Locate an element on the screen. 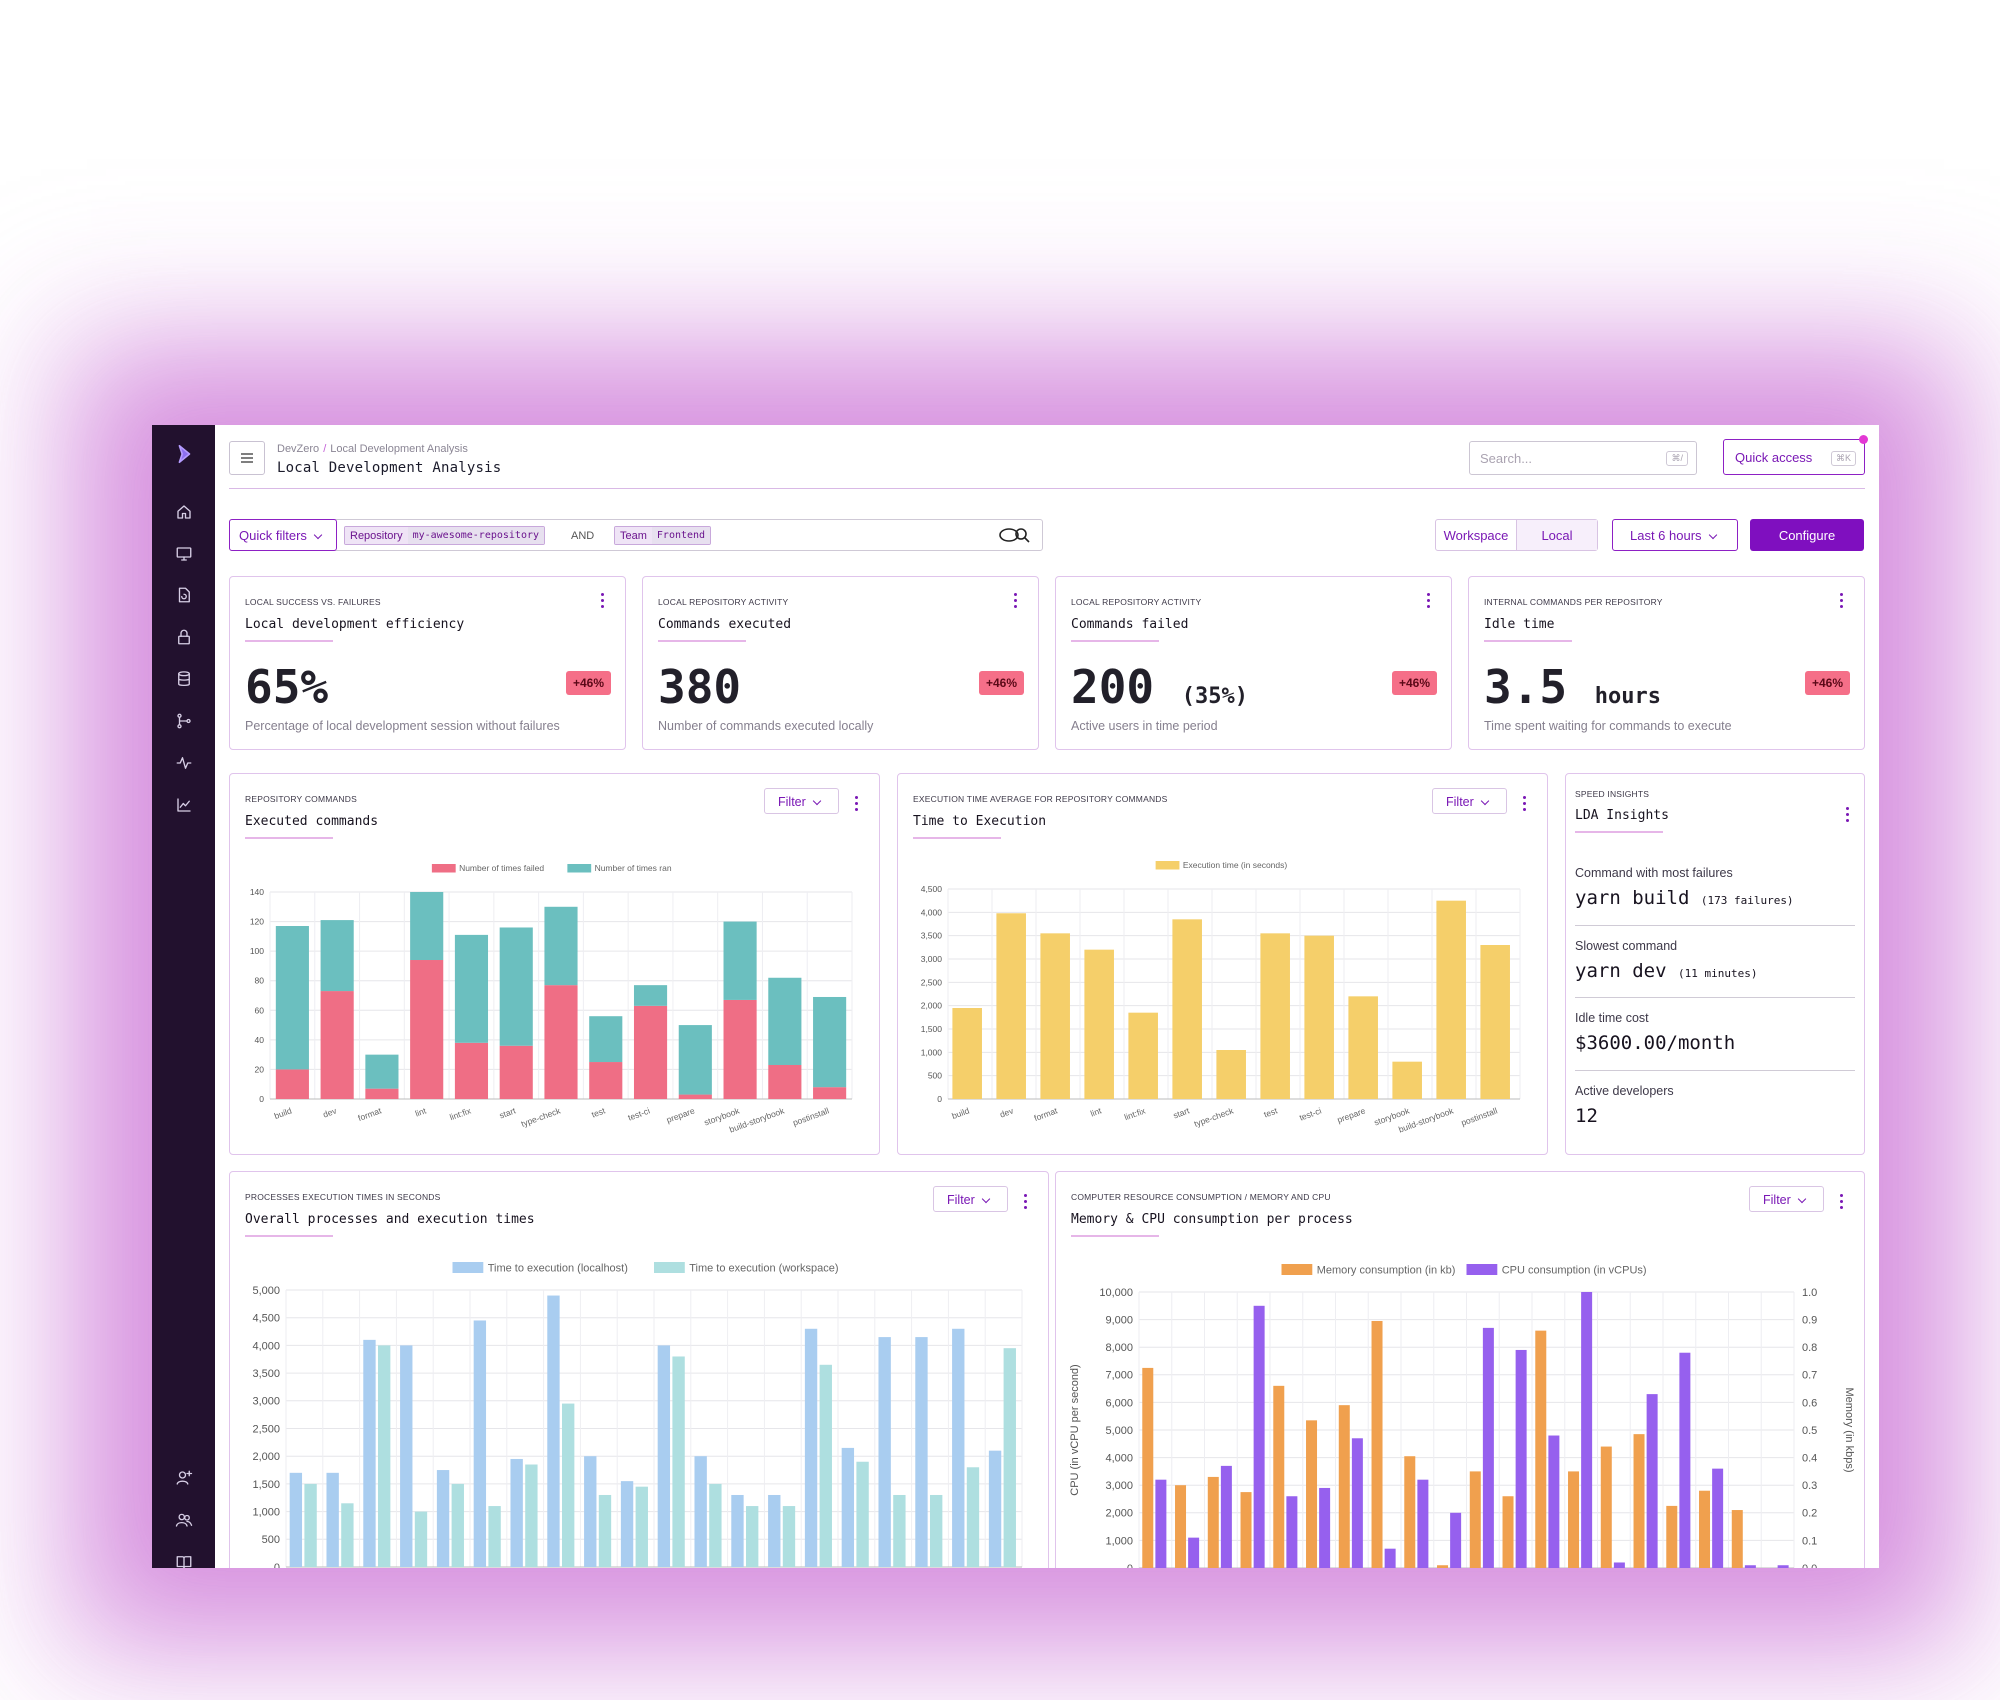 The image size is (2000, 1700). y-tick-label: 60 is located at coordinates (260, 1010).